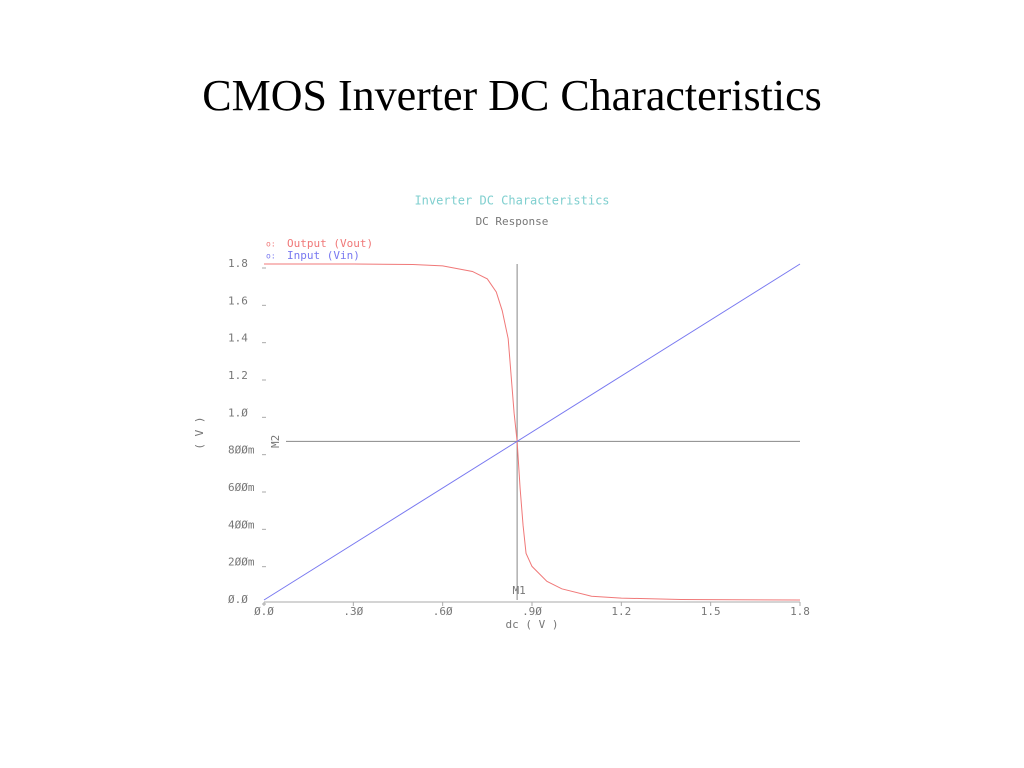 Image resolution: width=1024 pixels, height=768 pixels. What do you see at coordinates (238, 375) in the screenshot?
I see `y-tick-label: 1.2` at bounding box center [238, 375].